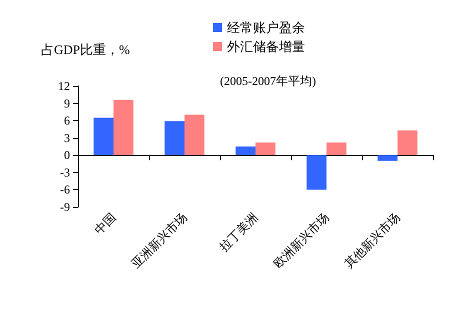  I want to click on y-axis-title: 占GDP比重，%, so click(85, 49).